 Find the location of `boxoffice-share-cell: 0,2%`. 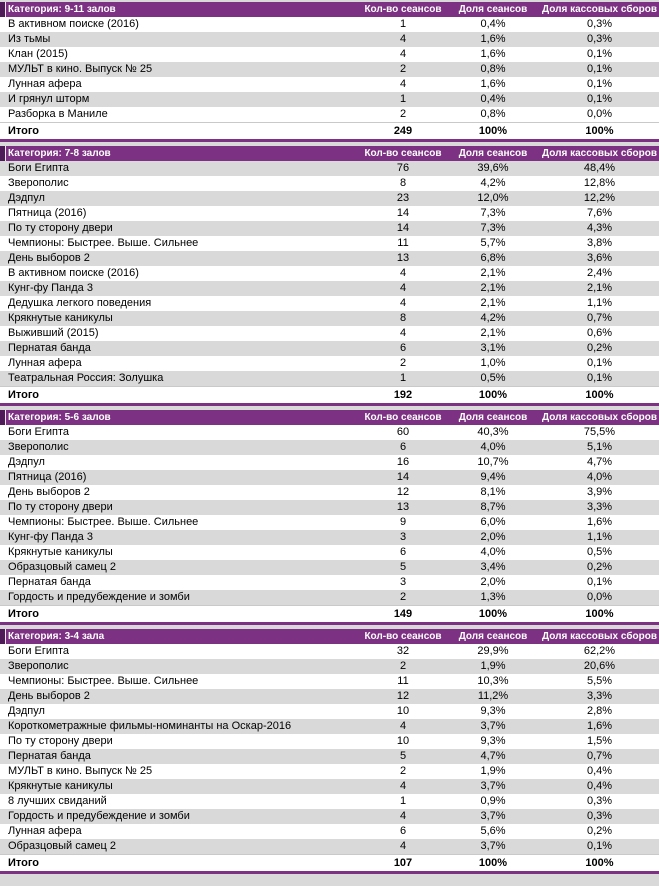

boxoffice-share-cell: 0,2% is located at coordinates (599, 567).